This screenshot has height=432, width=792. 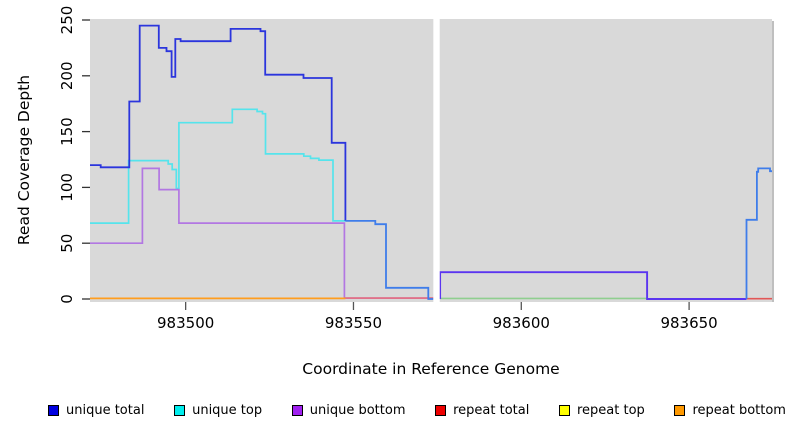 What do you see at coordinates (389, 259) in the screenshot?
I see `series-unique-total-mid` at bounding box center [389, 259].